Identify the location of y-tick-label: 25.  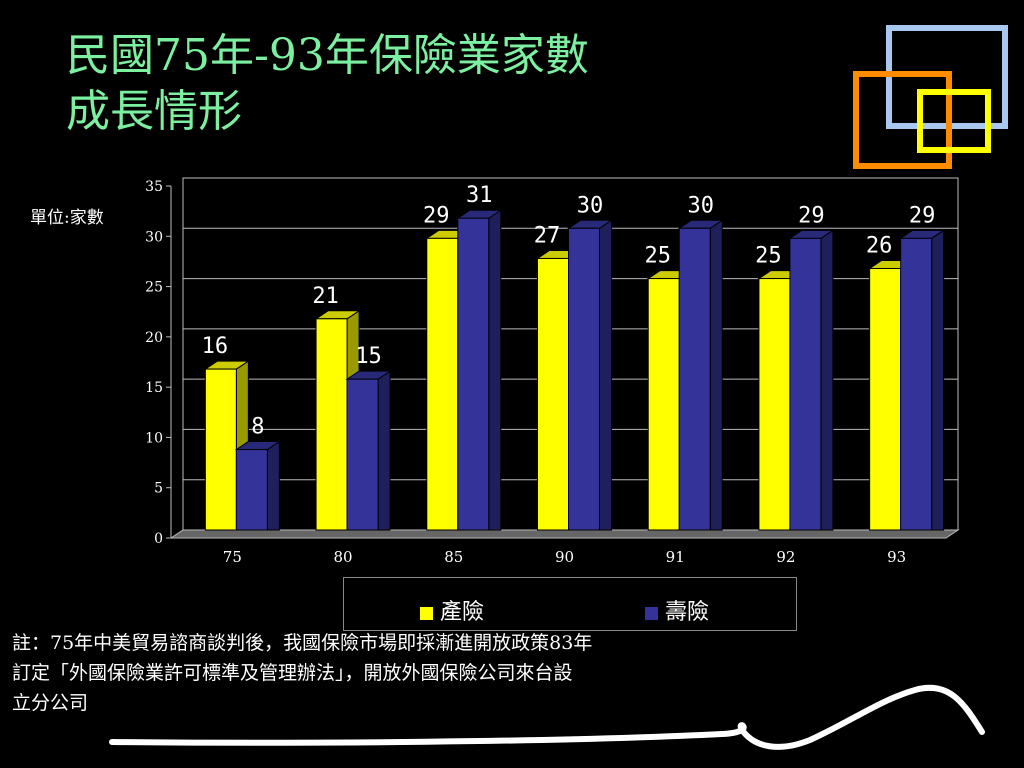
(154, 288).